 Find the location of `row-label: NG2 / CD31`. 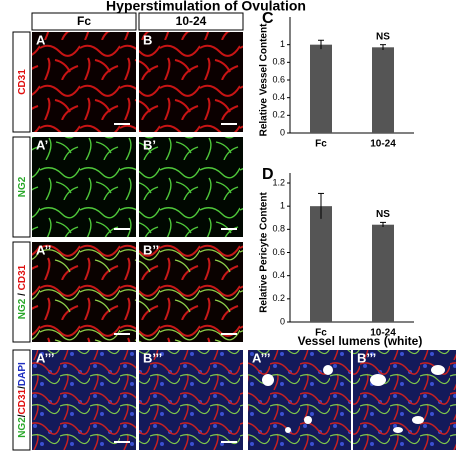

row-label: NG2 / CD31 is located at coordinates (22, 291).